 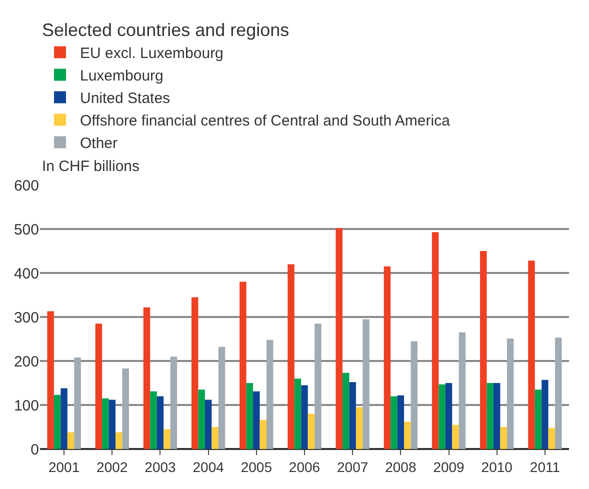 What do you see at coordinates (545, 466) in the screenshot?
I see `x-tick-label: 2011` at bounding box center [545, 466].